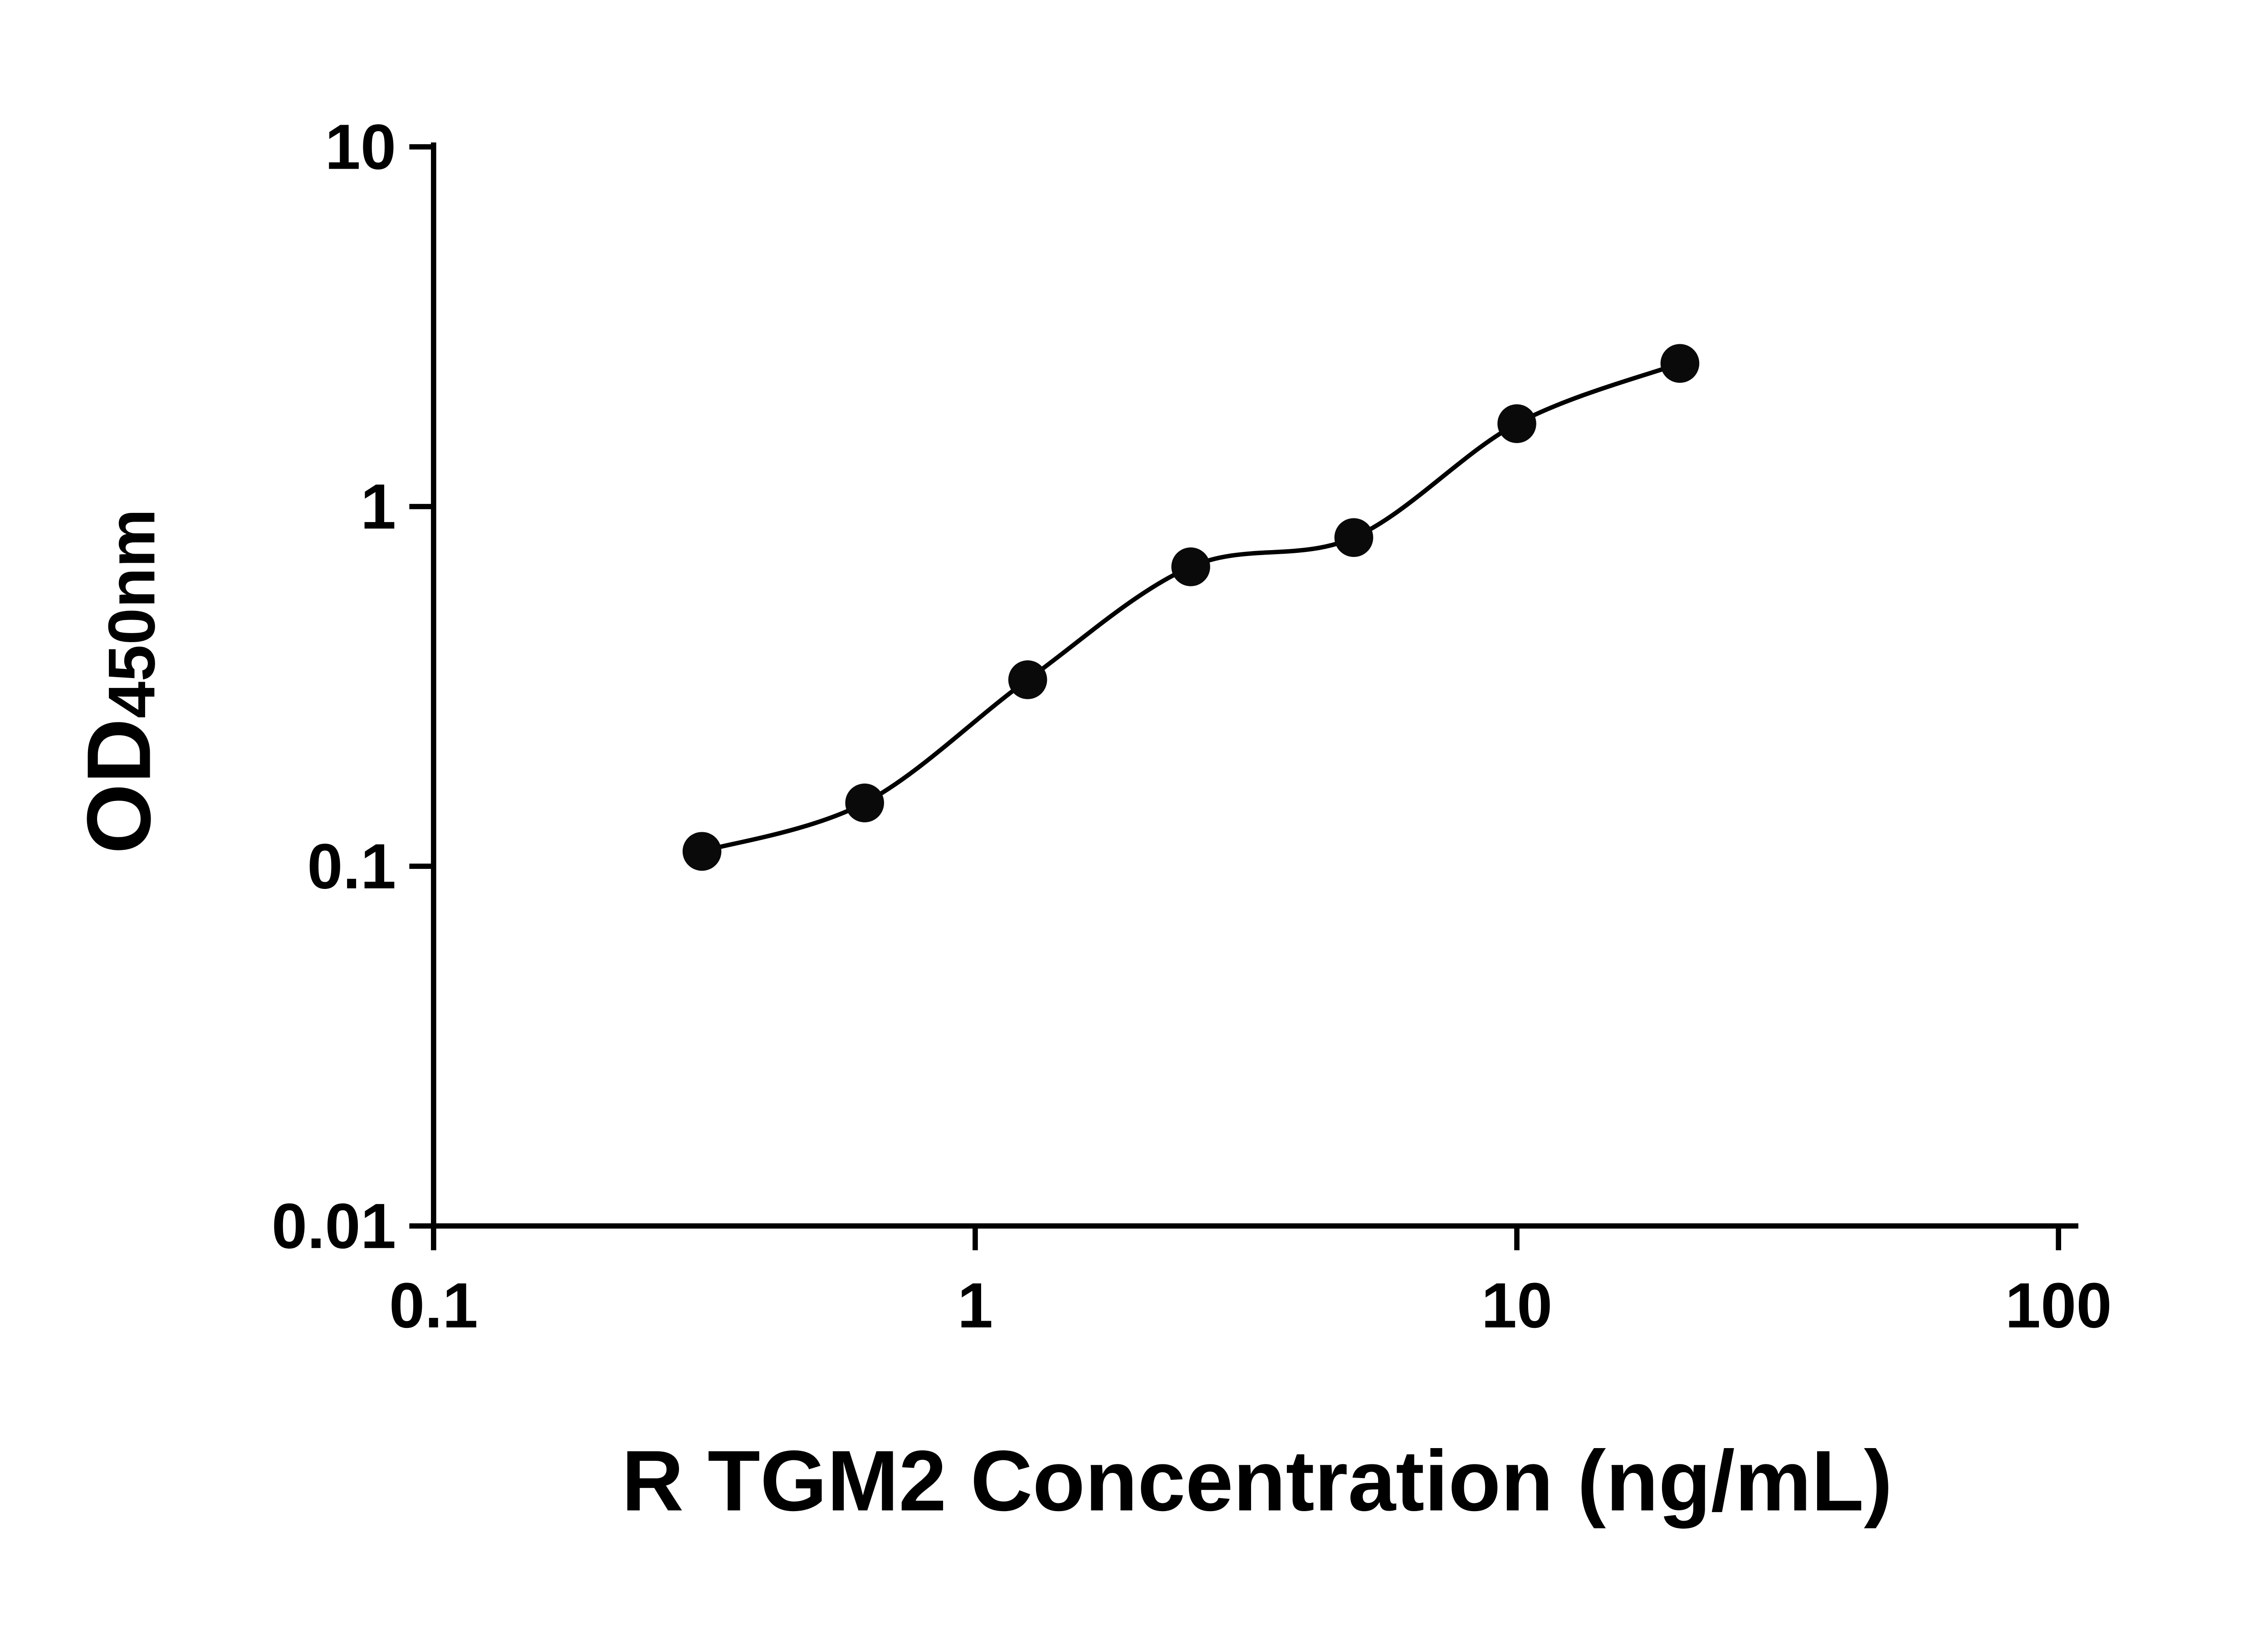 The width and height of the screenshot is (2268, 1649). Describe the element at coordinates (119, 786) in the screenshot. I see `y-axis-title-main: OD` at that location.